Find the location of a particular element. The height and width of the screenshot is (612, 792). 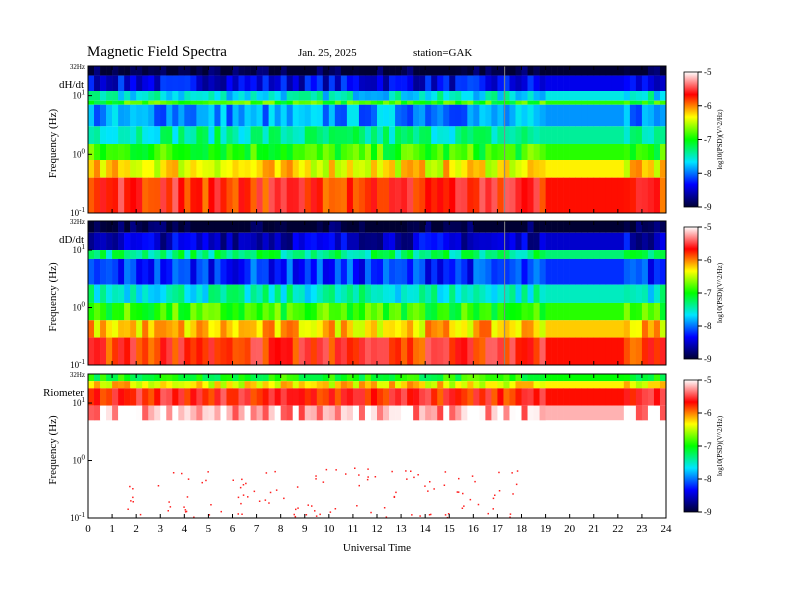

x-tick-label: 9 is located at coordinates (305, 529).